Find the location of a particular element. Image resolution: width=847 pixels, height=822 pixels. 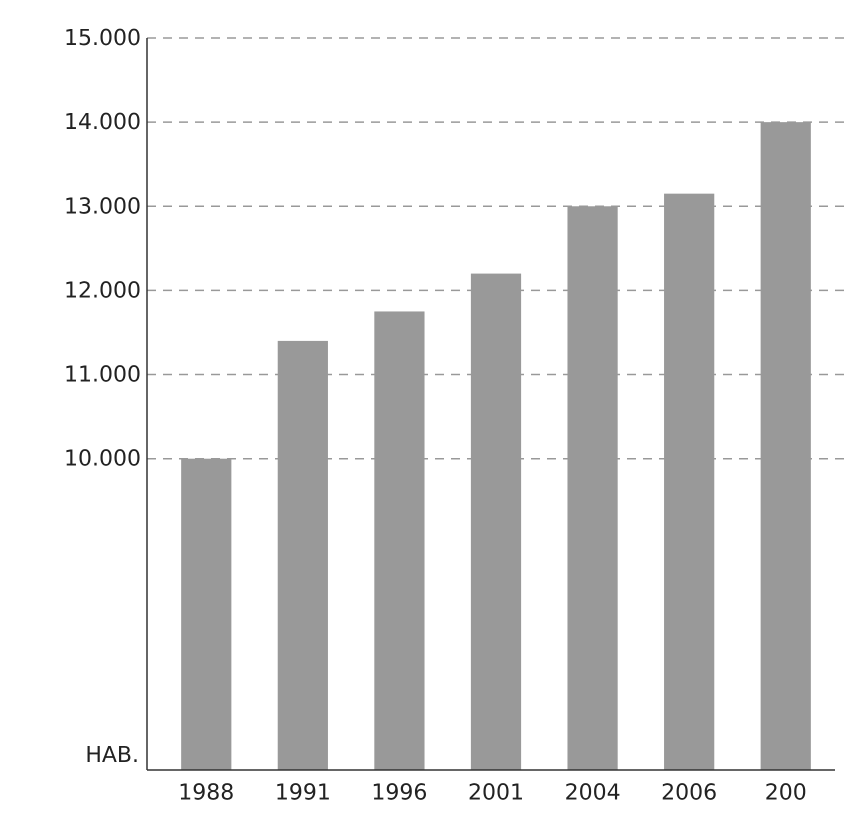

y-tick-label: 13.000 is located at coordinates (102, 207).